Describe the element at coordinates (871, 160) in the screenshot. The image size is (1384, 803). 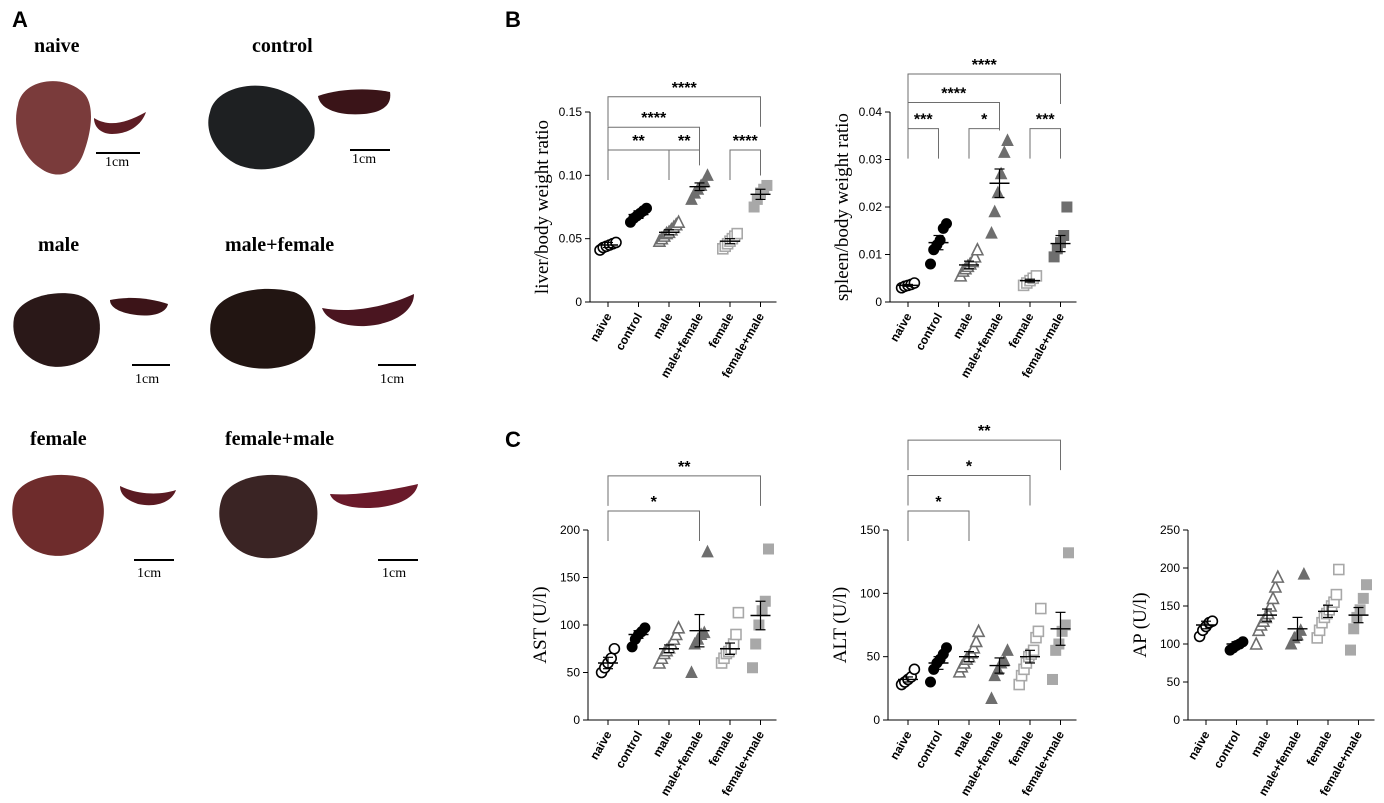
I see `y-tick-label: 0.03` at that location.